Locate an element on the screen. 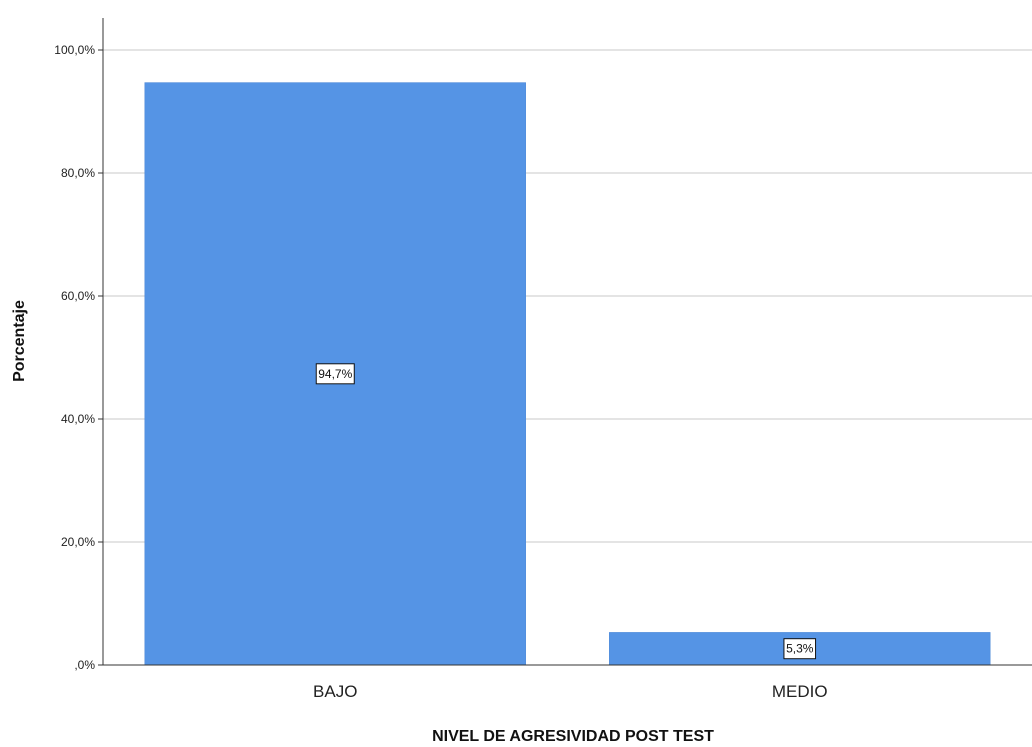 The image size is (1032, 747). x-tick-label: BAJO is located at coordinates (335, 691).